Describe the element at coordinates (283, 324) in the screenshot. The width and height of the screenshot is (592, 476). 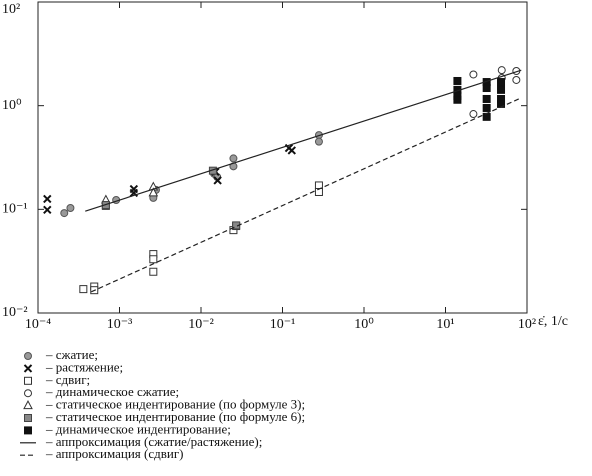
I see `x-tick-label: 10⁻¹` at that location.